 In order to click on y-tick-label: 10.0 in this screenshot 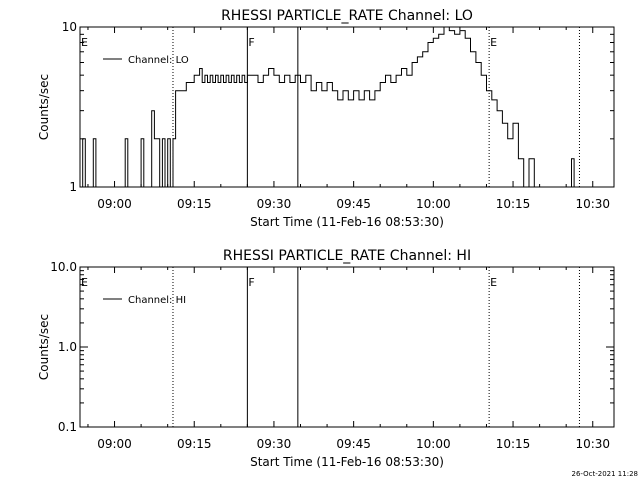, I will do `click(63, 267)`.